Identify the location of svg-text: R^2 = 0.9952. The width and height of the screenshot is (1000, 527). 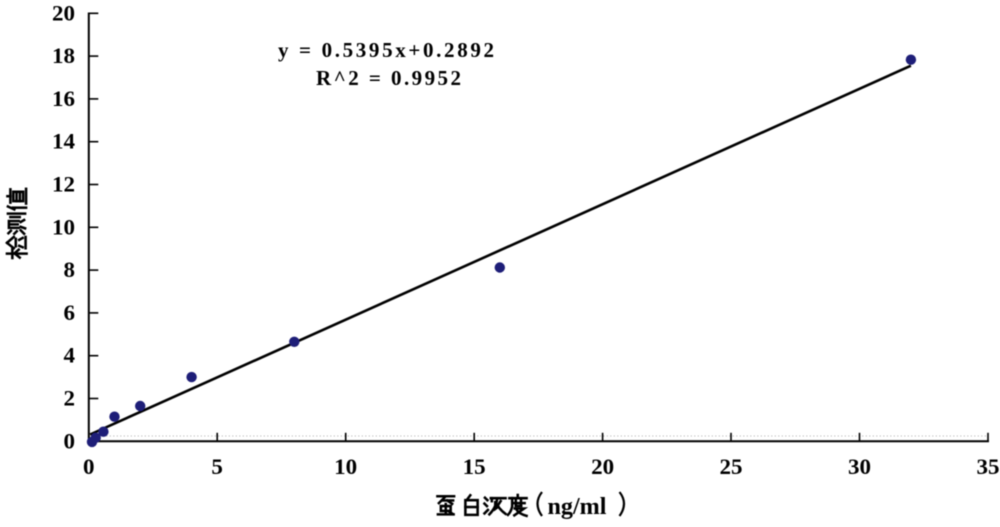
(388, 78).